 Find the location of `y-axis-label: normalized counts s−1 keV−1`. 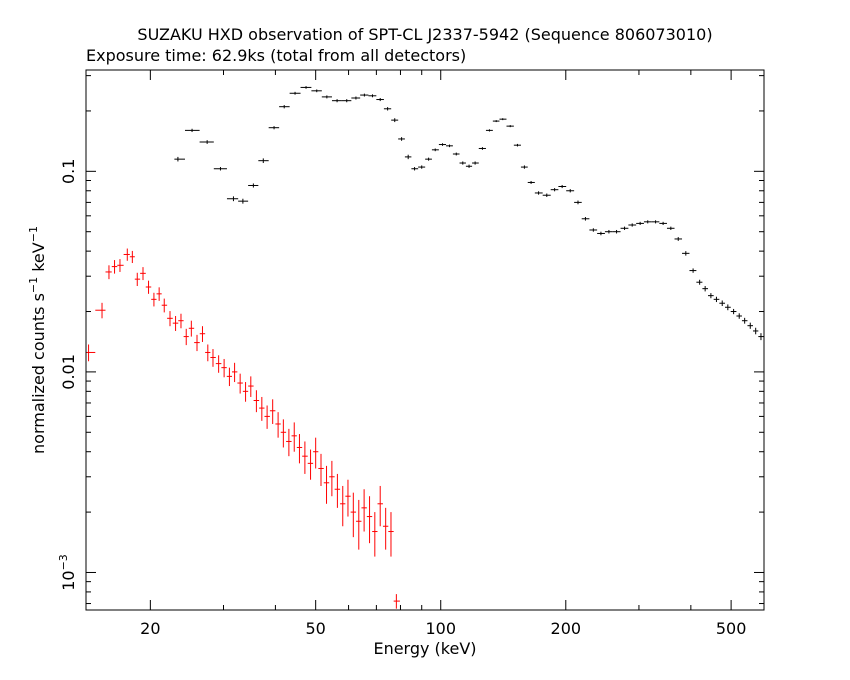

y-axis-label: normalized counts s−1 keV−1 is located at coordinates (37, 340).